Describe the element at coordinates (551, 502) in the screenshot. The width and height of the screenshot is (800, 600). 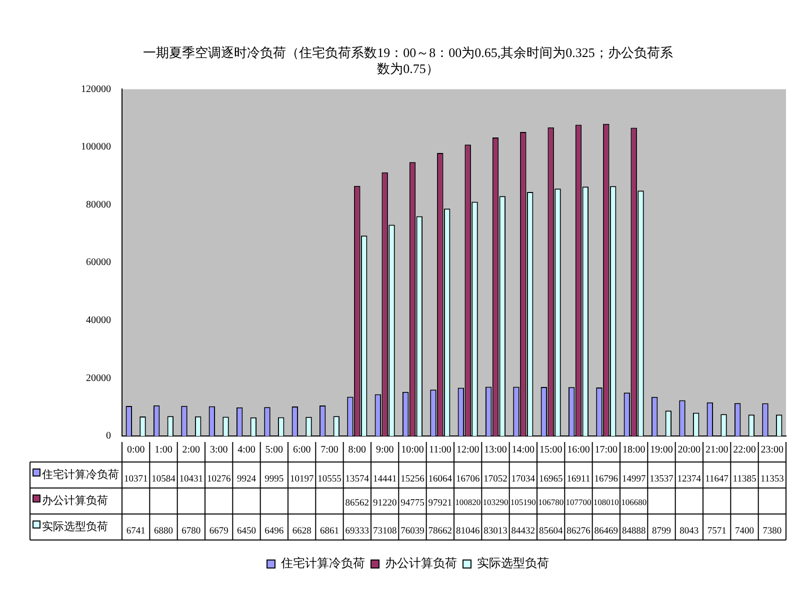
I see `data-label: 106780` at that location.